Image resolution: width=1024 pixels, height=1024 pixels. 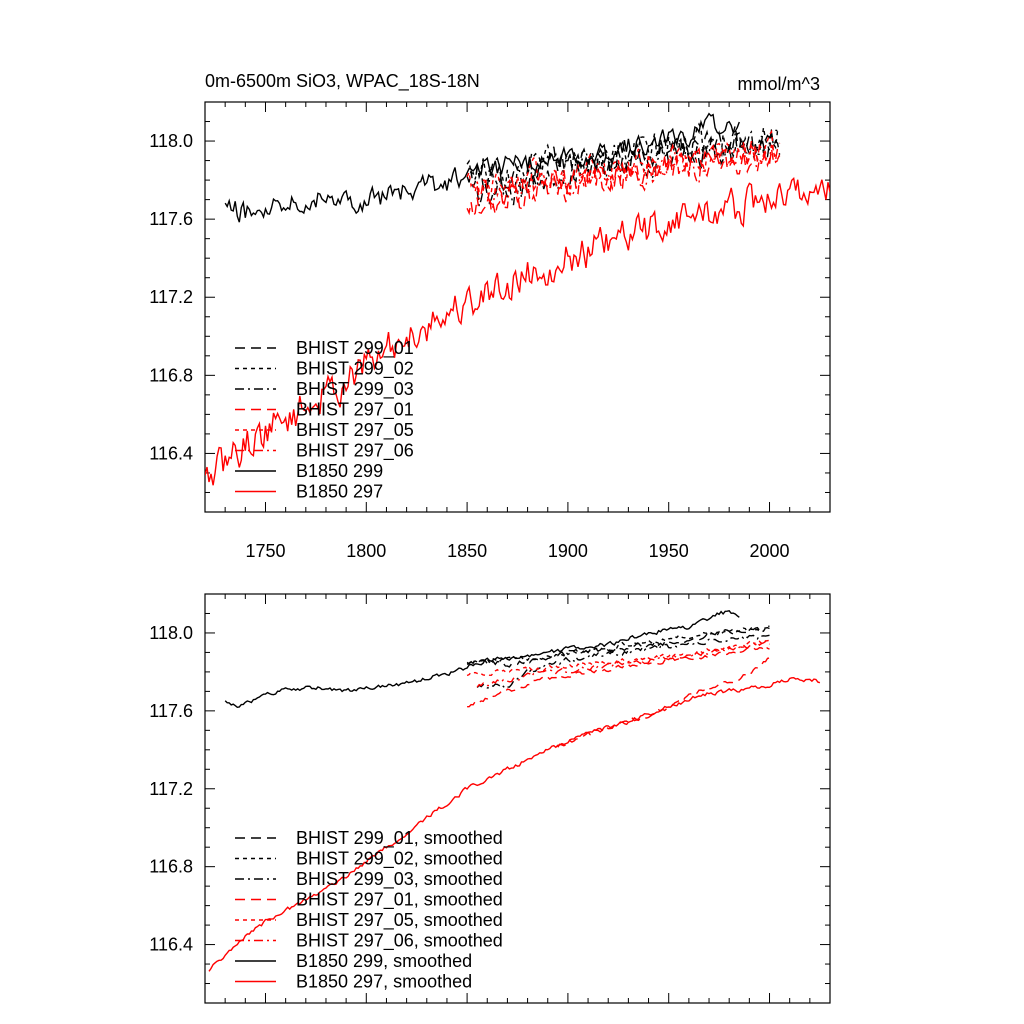 I want to click on legend-label: BHIST 299_01, so click(x=355, y=348).